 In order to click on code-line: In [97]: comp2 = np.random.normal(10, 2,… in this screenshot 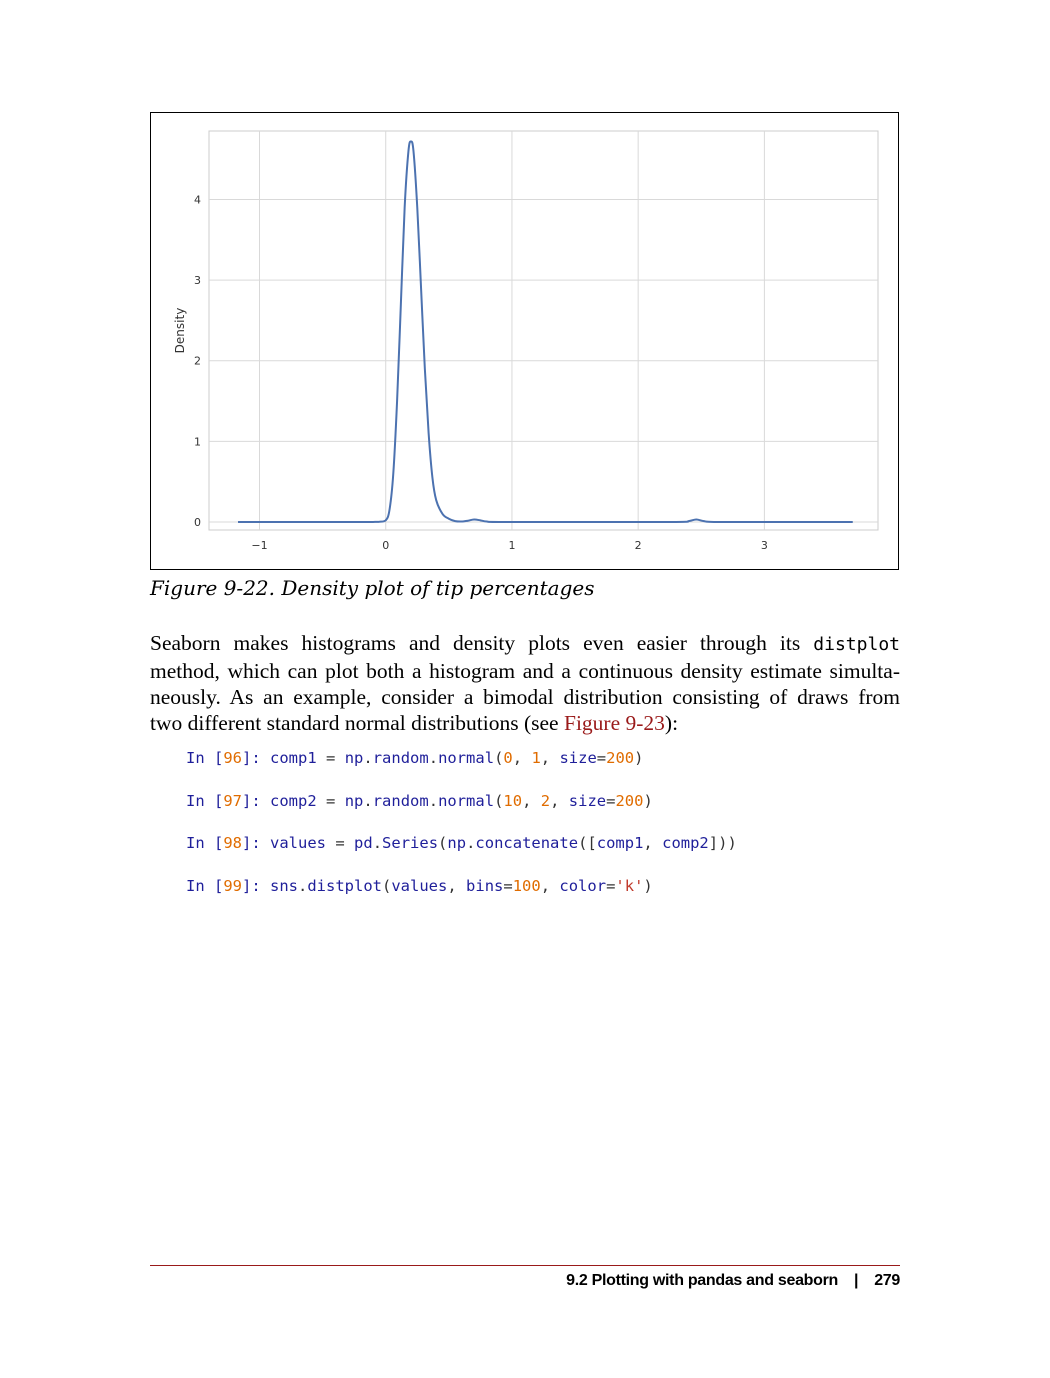, I will do `click(461, 801)`.